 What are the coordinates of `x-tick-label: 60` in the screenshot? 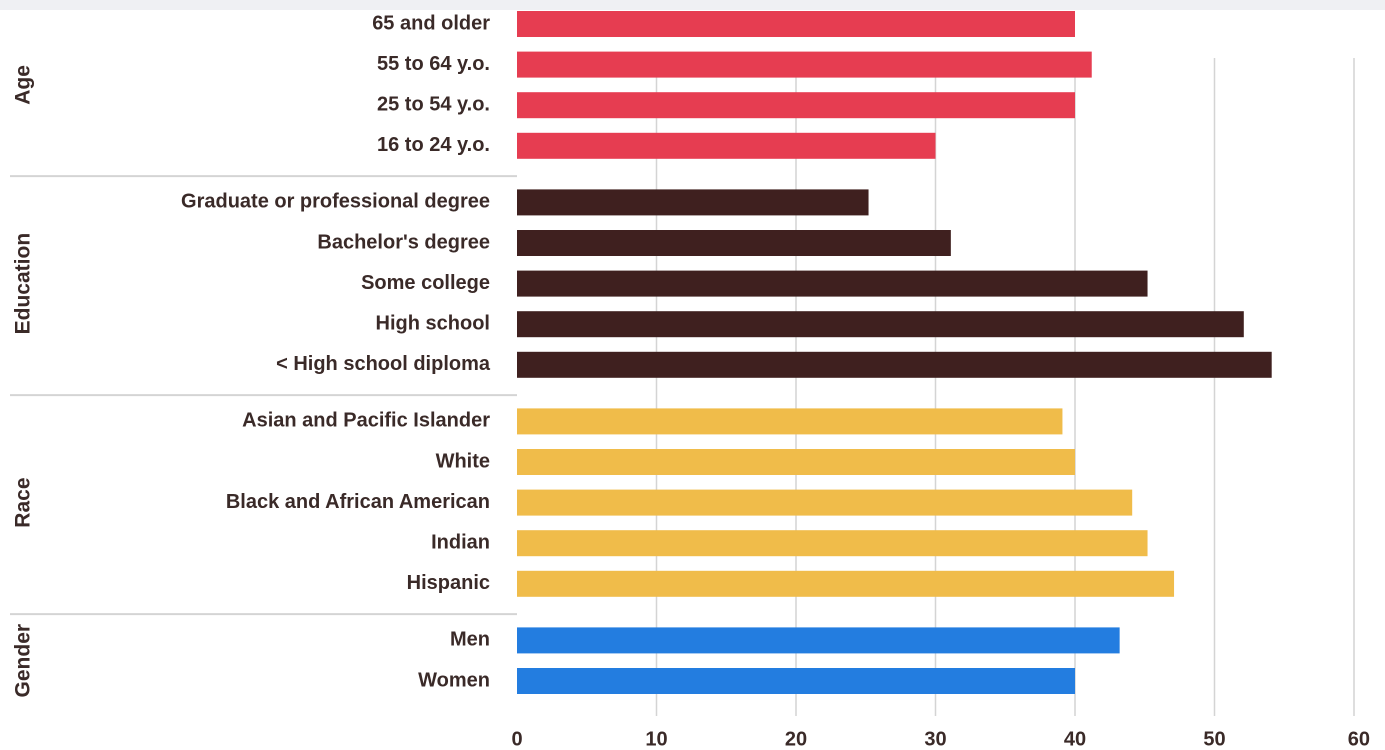 It's located at (1359, 739).